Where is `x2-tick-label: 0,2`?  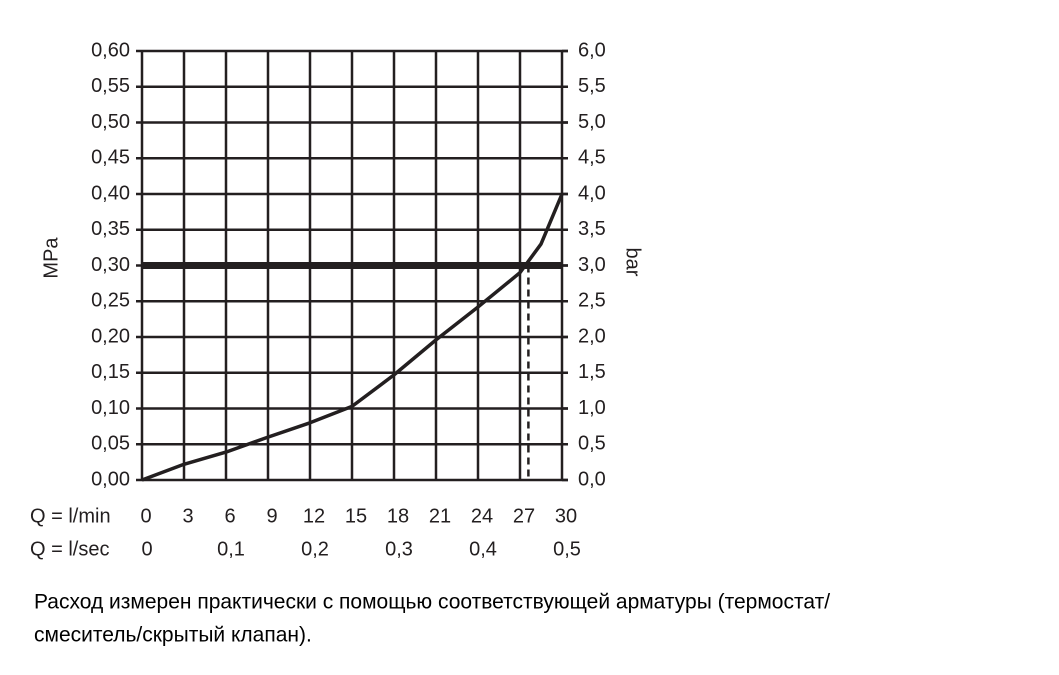 x2-tick-label: 0,2 is located at coordinates (315, 549).